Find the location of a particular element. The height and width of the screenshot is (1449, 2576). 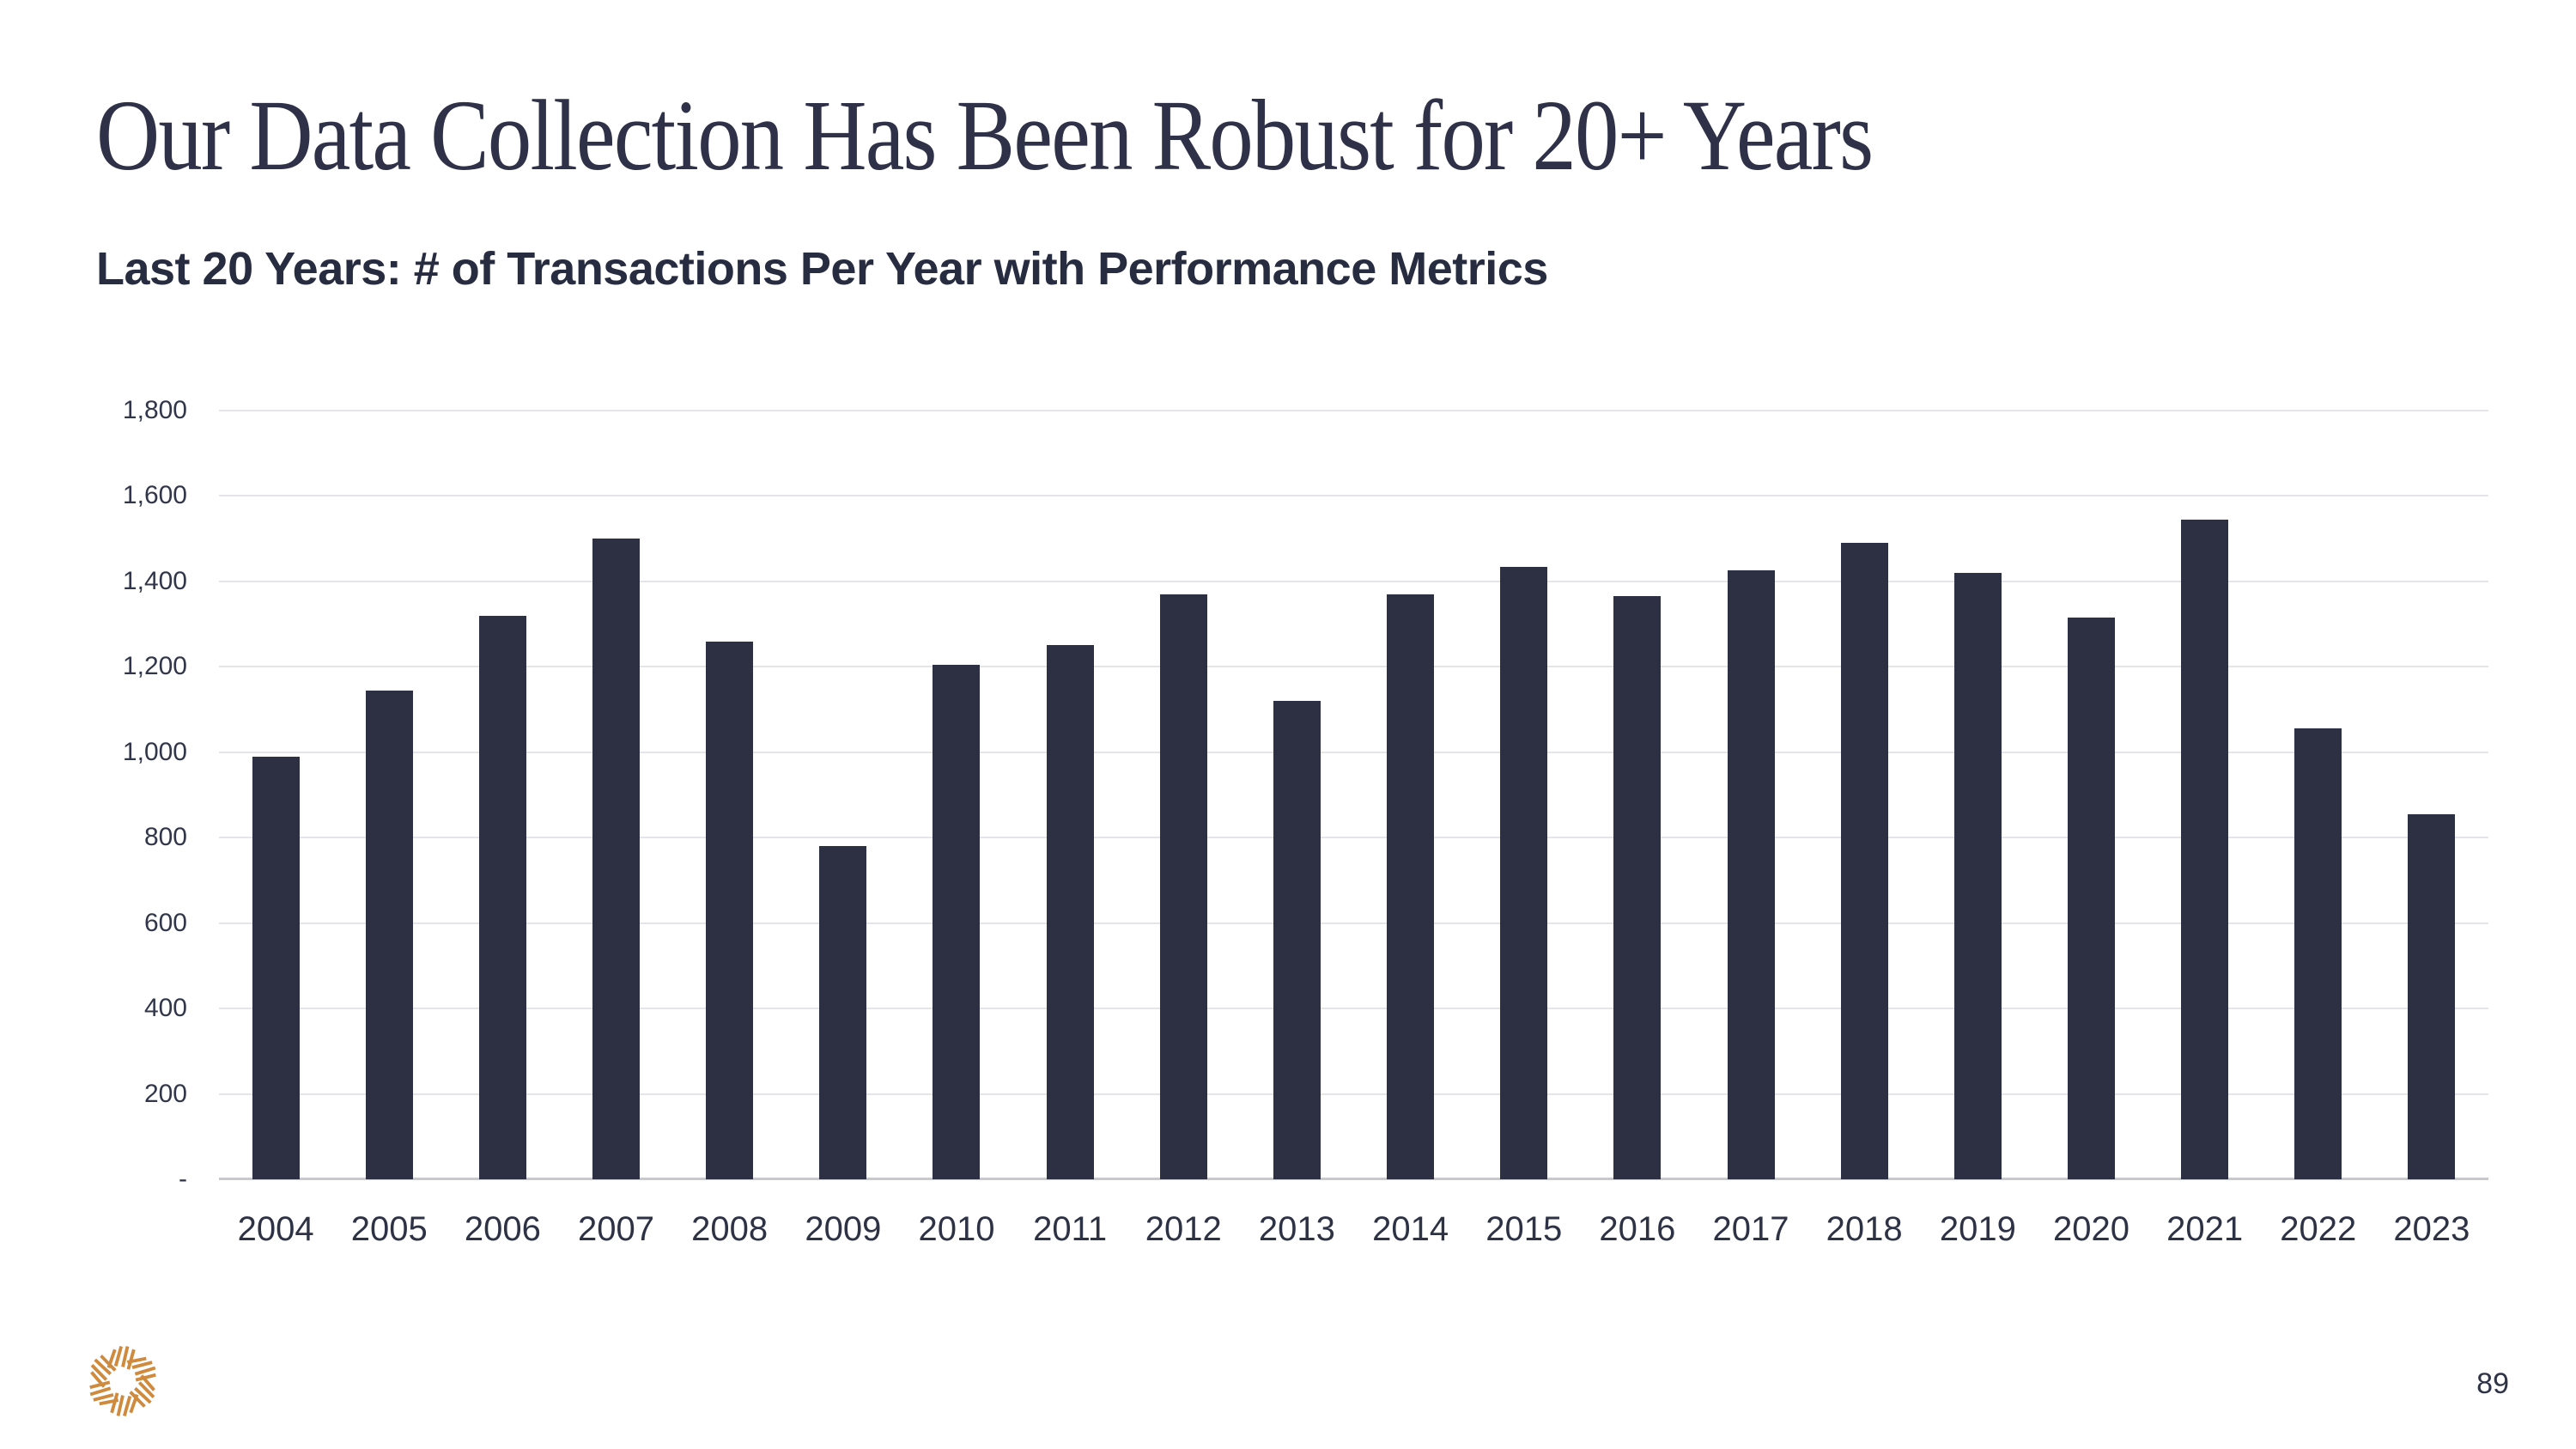

bar-2010 is located at coordinates (957, 921).